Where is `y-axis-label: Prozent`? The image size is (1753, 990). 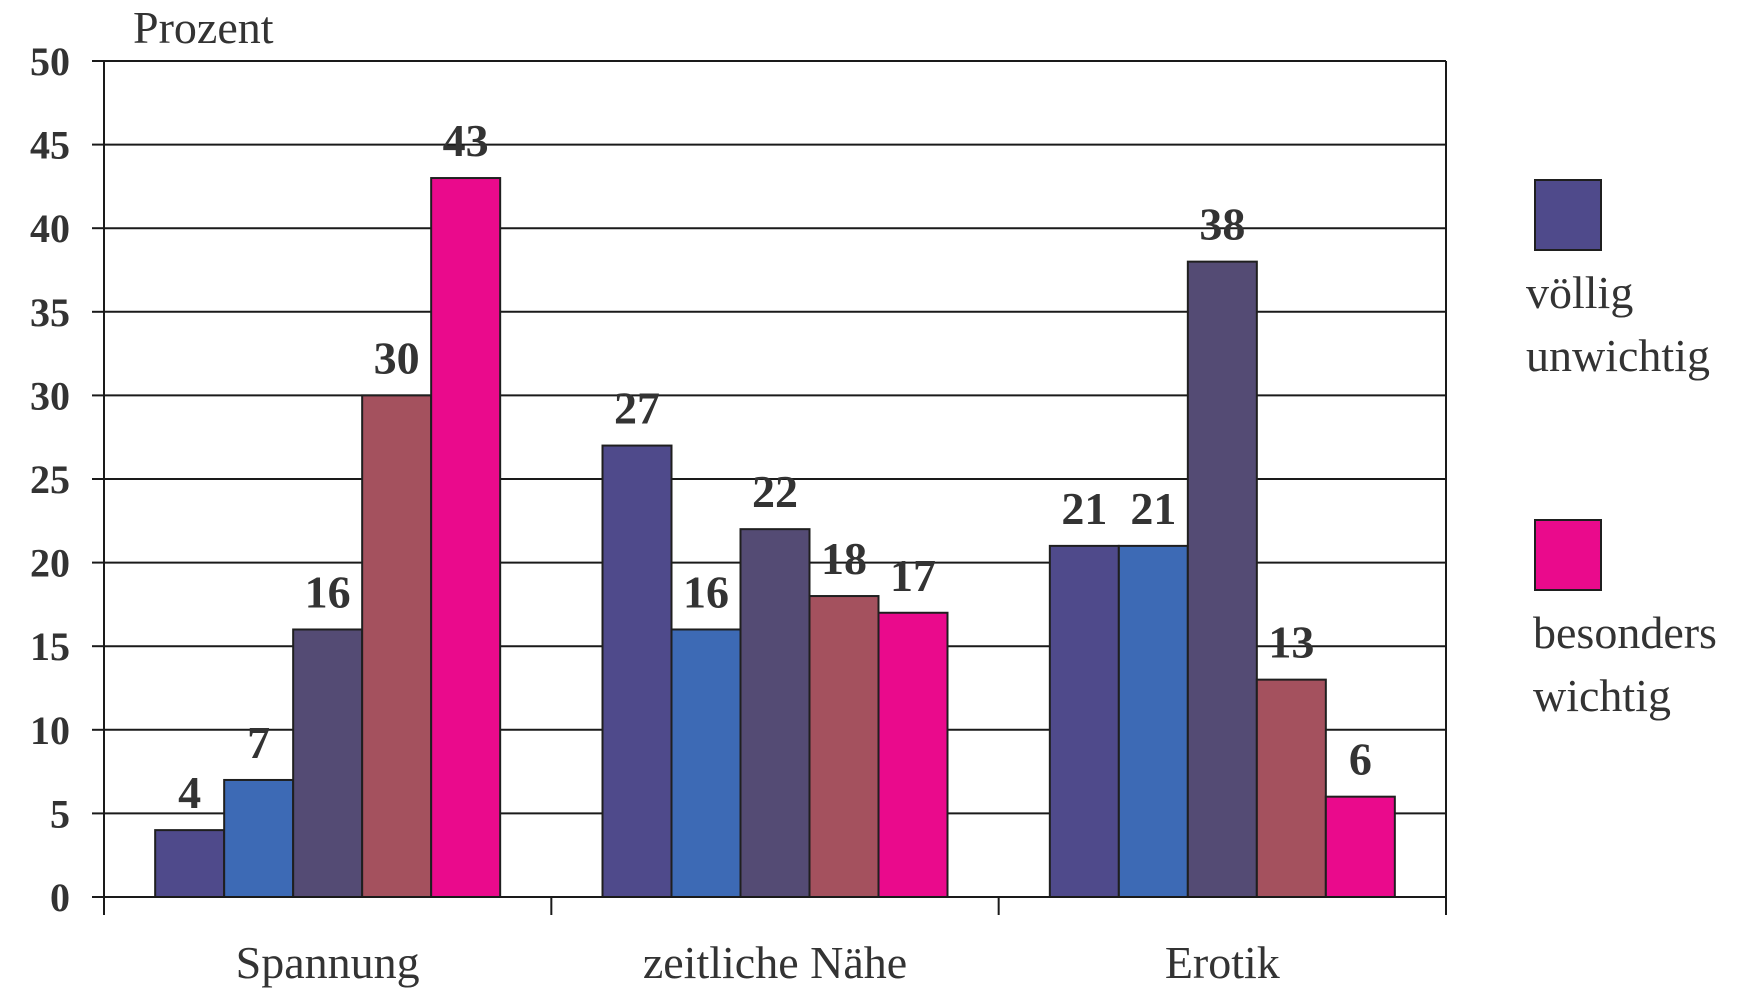 y-axis-label: Prozent is located at coordinates (203, 27).